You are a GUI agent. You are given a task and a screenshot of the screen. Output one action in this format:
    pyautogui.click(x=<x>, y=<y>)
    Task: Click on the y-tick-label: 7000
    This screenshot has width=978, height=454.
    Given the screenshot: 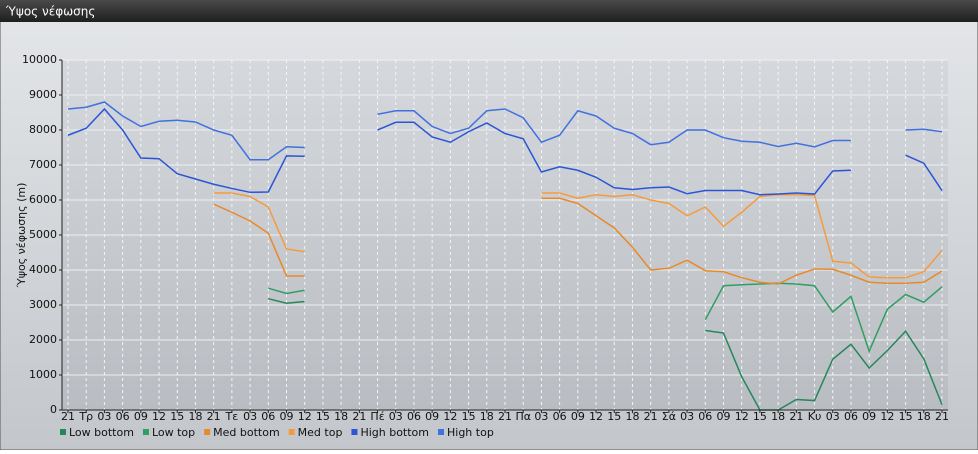 What is the action you would take?
    pyautogui.click(x=43, y=164)
    